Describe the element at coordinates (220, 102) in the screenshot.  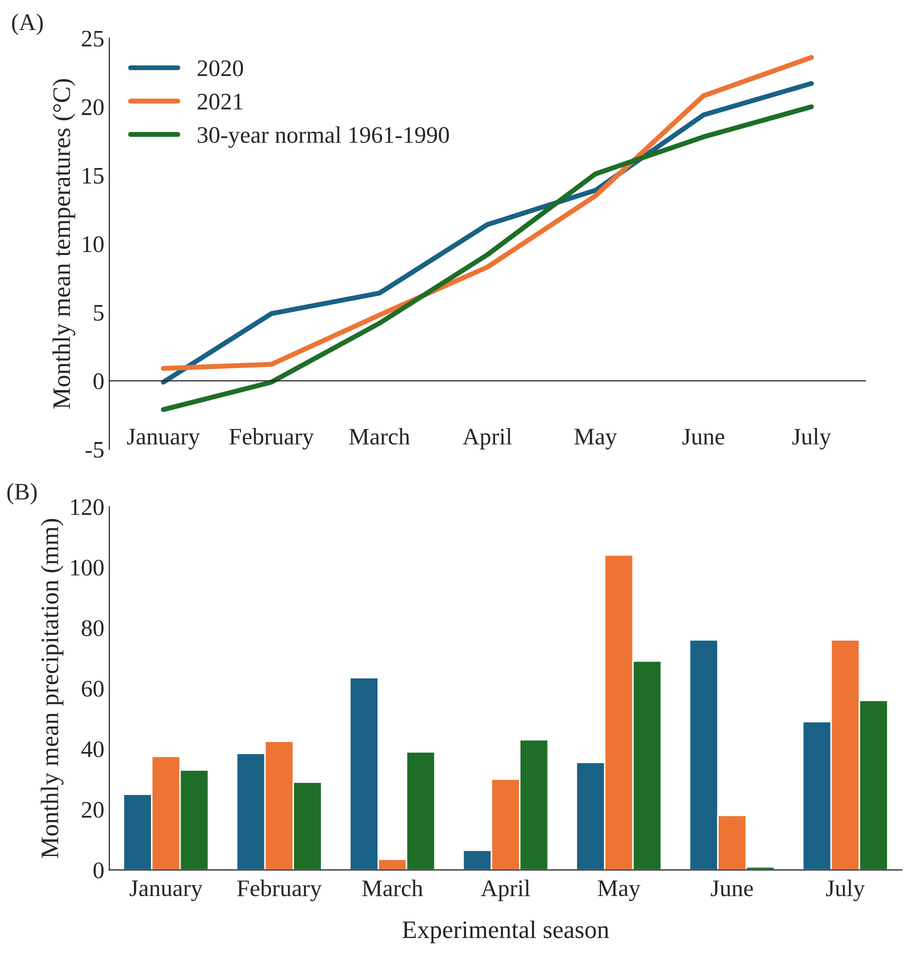
I see `legend-label: 2021` at that location.